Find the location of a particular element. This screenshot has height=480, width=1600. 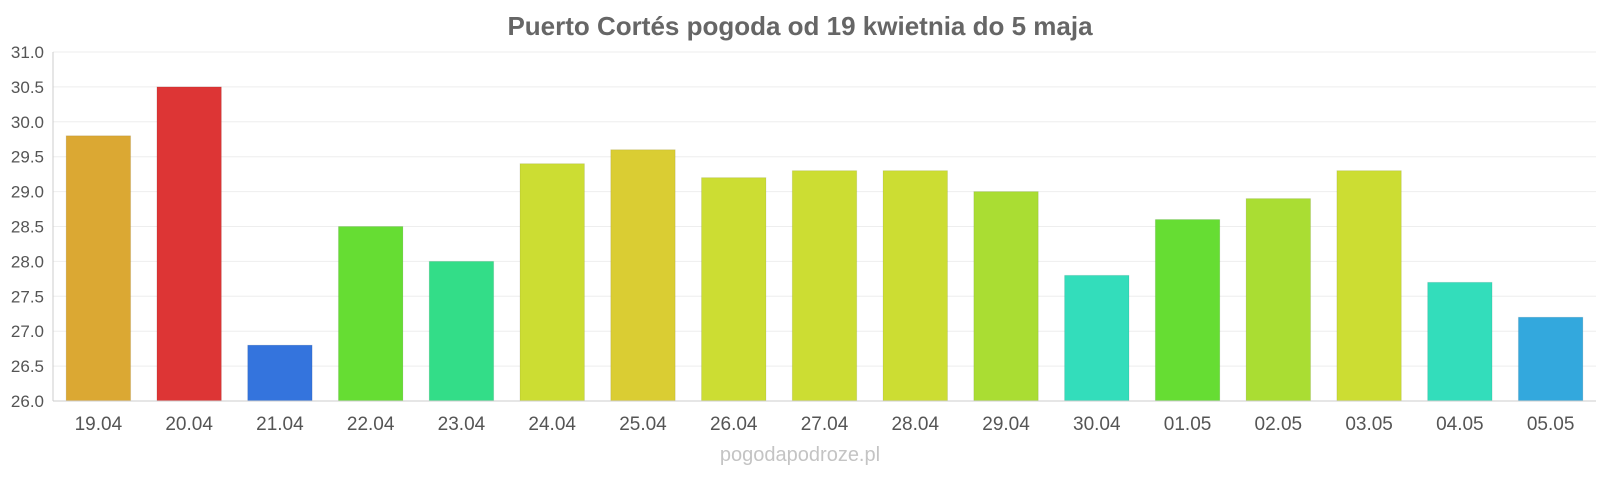

bar-21.04 is located at coordinates (280, 373).